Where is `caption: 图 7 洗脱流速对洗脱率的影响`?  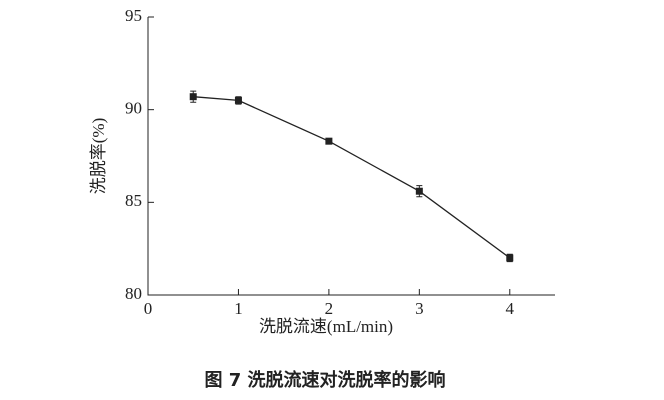
caption: 图 7 洗脱流速对洗脱率的影响 is located at coordinates (324, 380).